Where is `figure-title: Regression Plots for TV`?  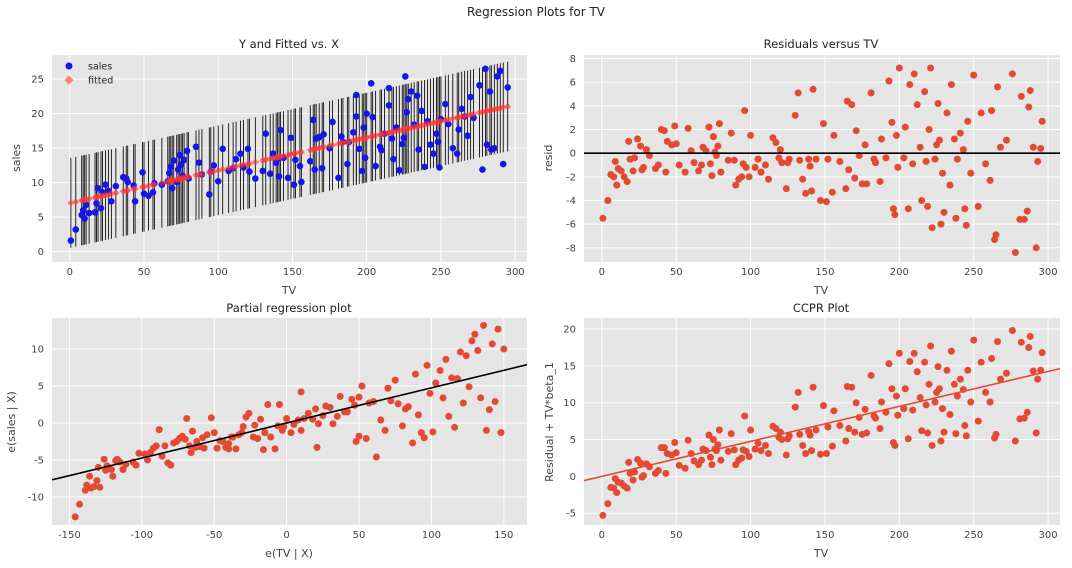 figure-title: Regression Plots for TV is located at coordinates (536, 12).